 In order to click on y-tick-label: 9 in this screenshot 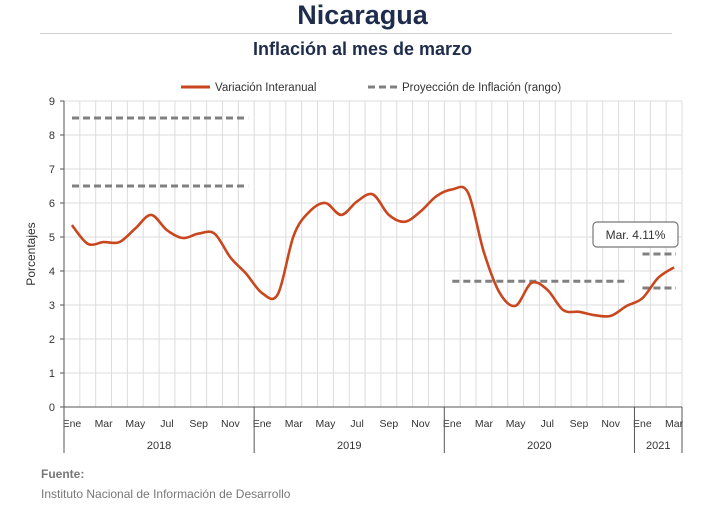, I will do `click(52, 102)`.